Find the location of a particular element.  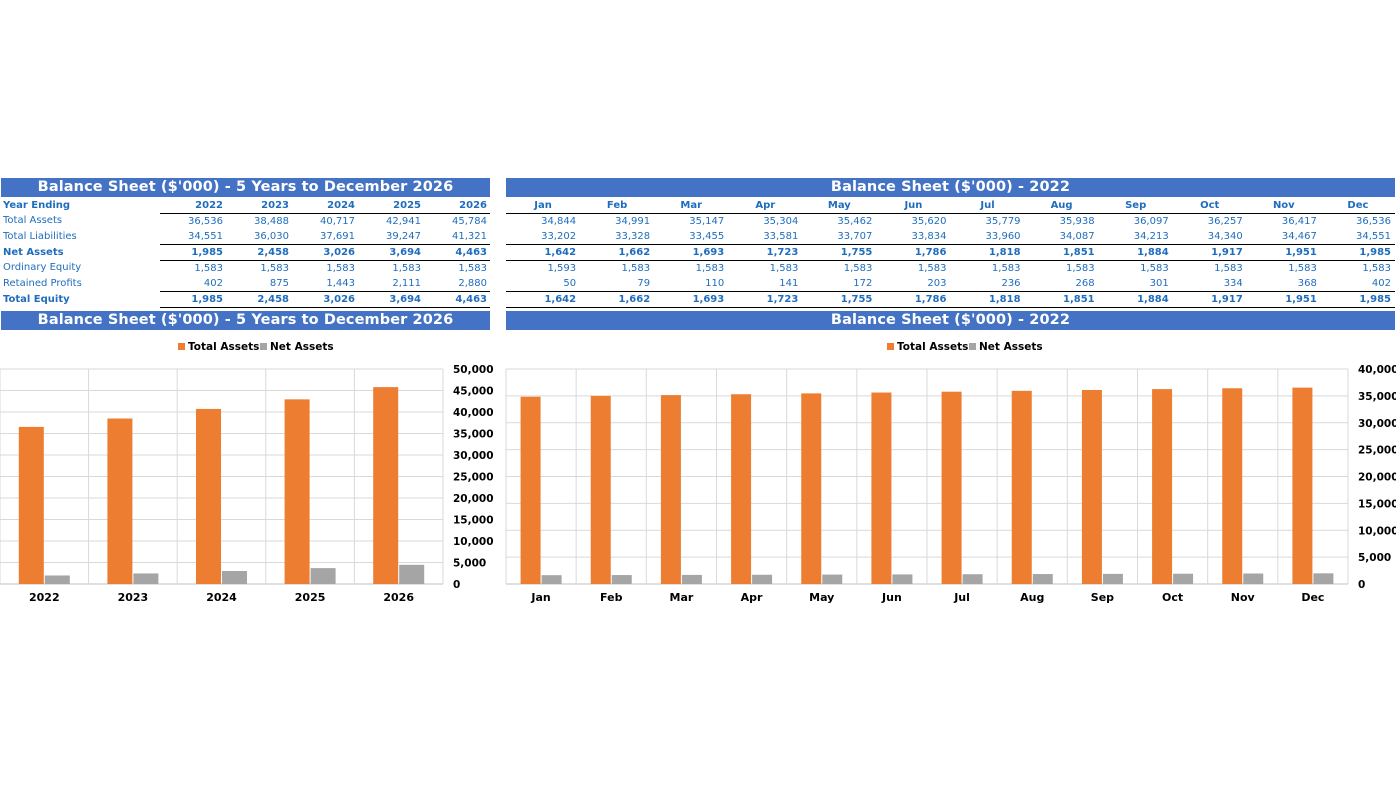

table-cell: 172 is located at coordinates (839, 284).